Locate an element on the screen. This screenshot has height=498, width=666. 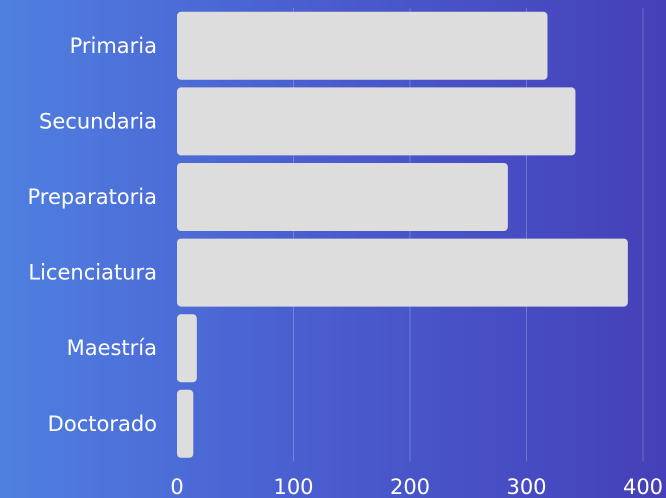
x-tick-label-300: 300 is located at coordinates (526, 486).